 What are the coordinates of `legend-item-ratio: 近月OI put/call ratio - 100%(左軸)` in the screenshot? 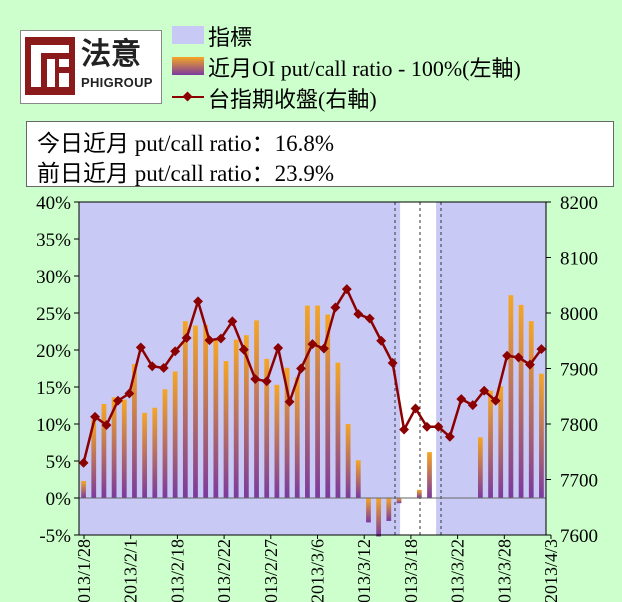 It's located at (392, 66).